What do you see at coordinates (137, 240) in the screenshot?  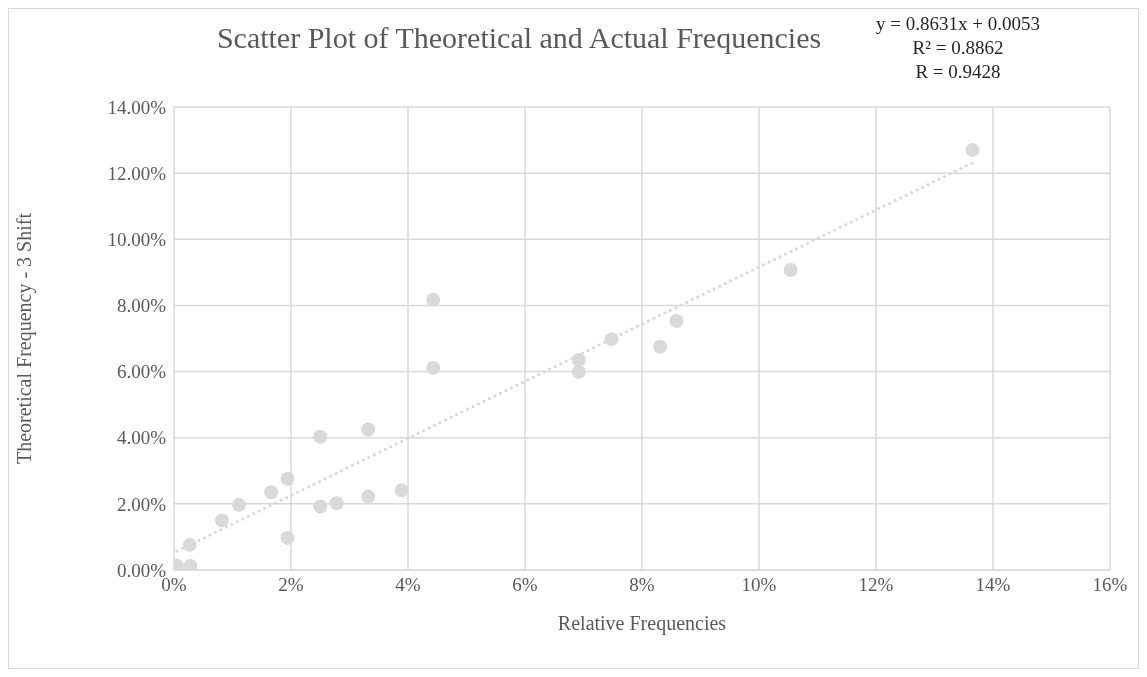 I see `y-tick-label: 10.00%` at bounding box center [137, 240].